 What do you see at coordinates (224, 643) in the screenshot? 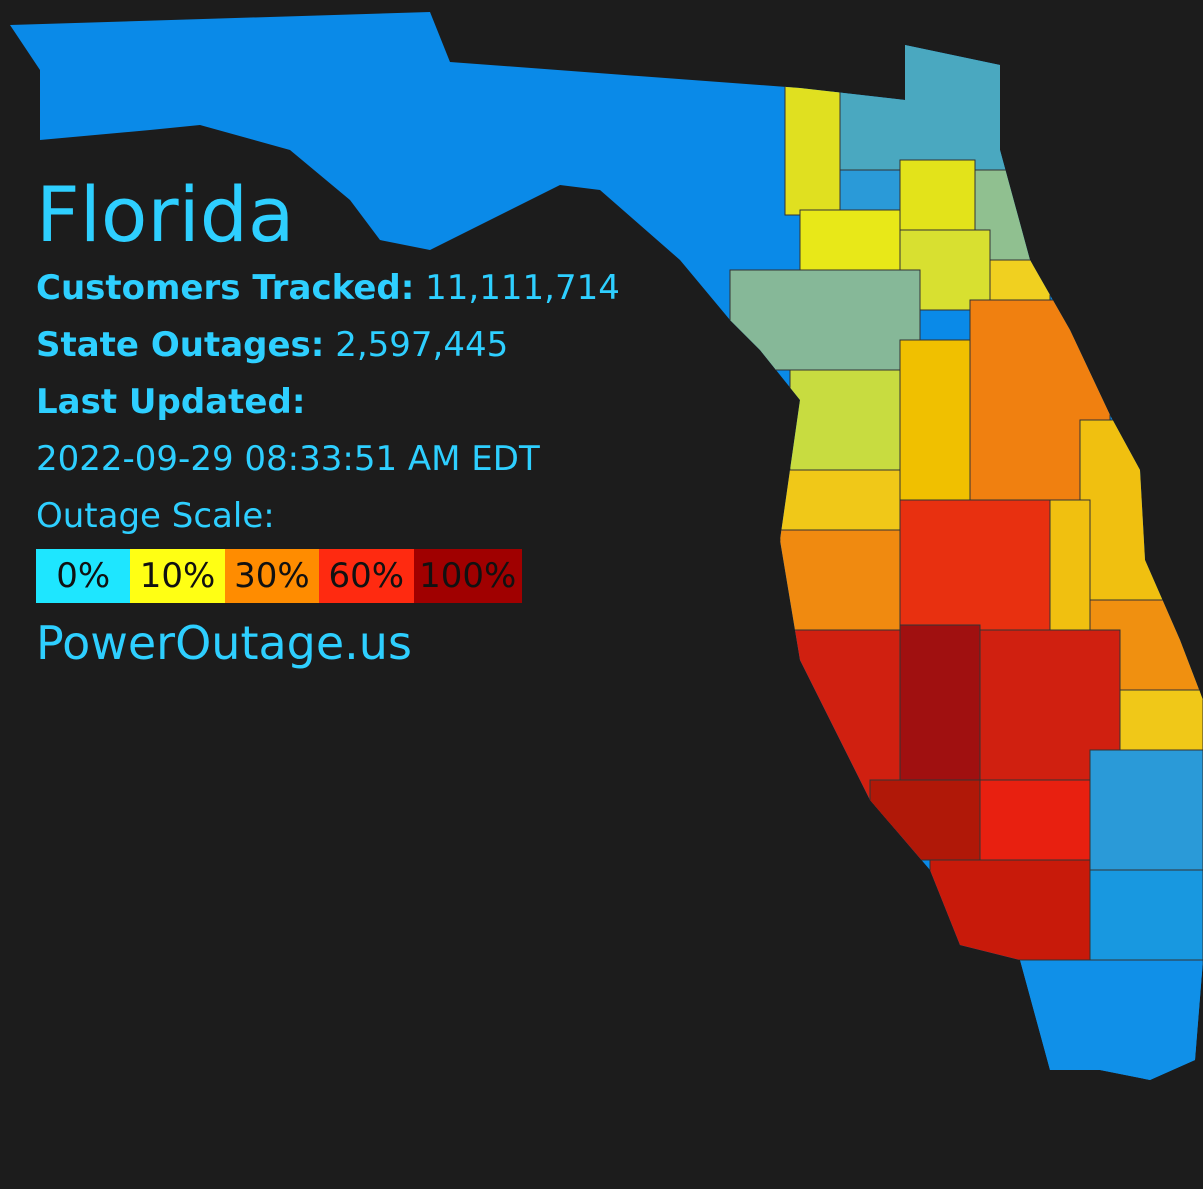
I see `site-name: PowerOutage.us` at bounding box center [224, 643].